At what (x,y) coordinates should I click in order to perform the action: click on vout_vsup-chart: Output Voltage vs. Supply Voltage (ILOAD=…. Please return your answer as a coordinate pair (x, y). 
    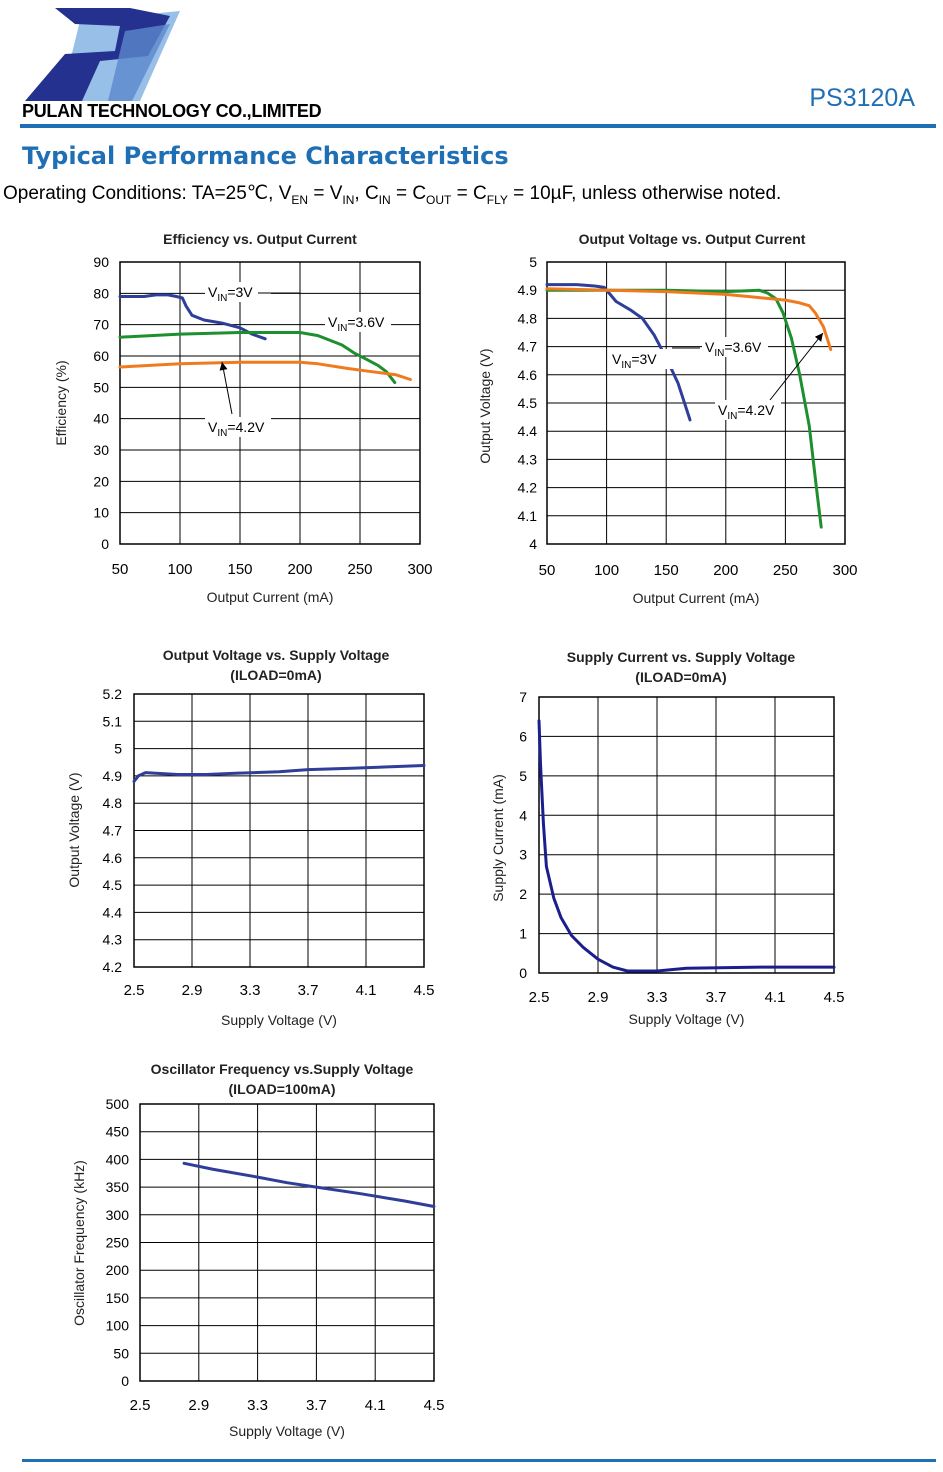
    Looking at the image, I should click on (250, 837).